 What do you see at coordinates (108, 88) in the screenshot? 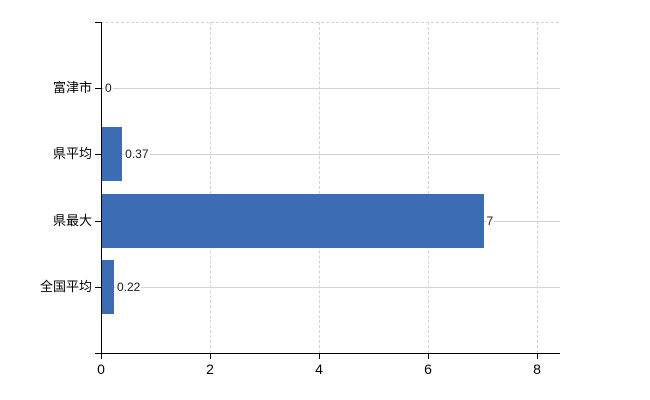
I see `bar-value-label: 0` at bounding box center [108, 88].